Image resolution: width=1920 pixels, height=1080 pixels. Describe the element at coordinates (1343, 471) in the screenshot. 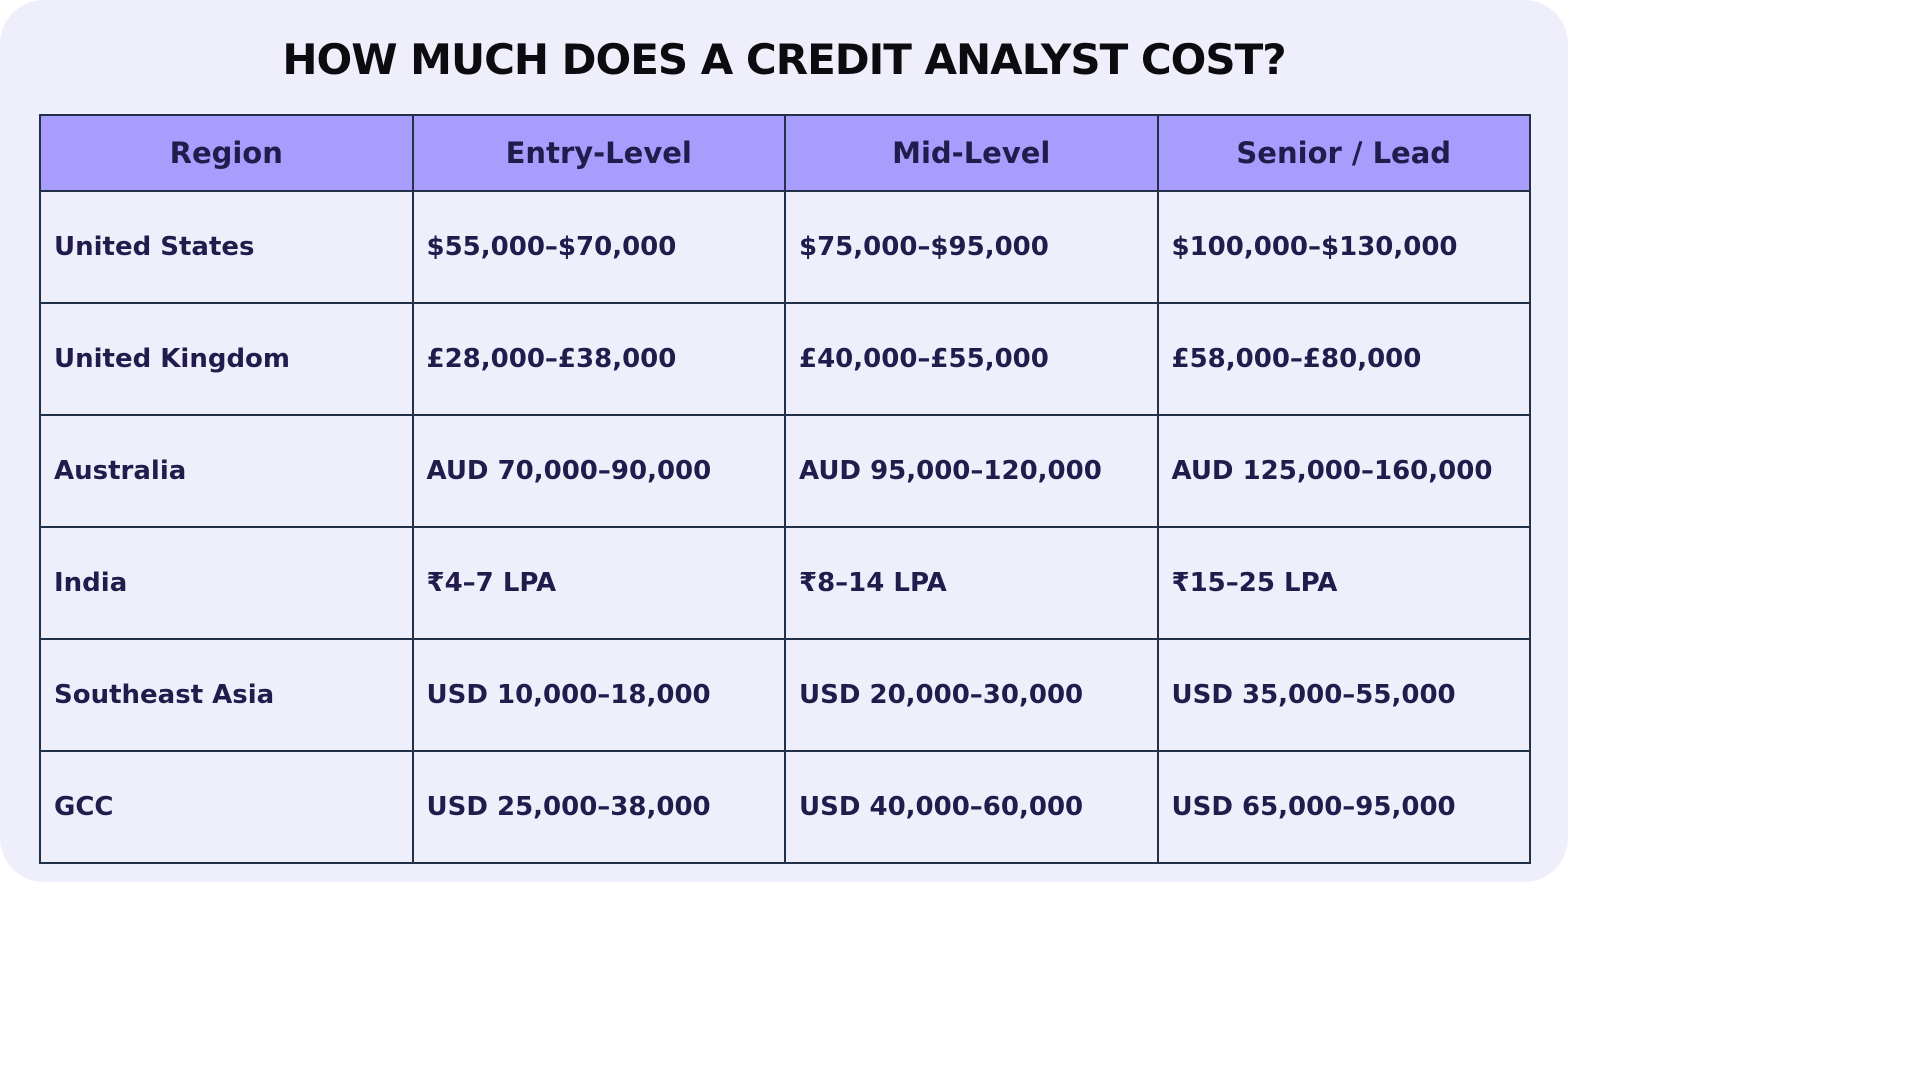

I see `senior-lead-cell: AUD 125,000–160,000` at that location.